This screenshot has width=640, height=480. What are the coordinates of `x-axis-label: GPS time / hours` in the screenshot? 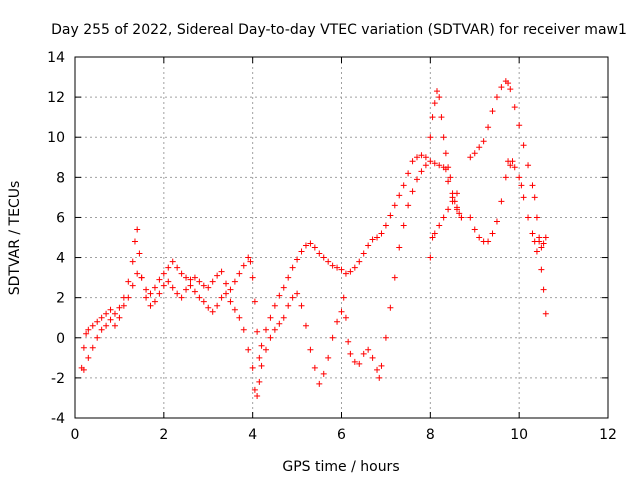 It's located at (340, 467).